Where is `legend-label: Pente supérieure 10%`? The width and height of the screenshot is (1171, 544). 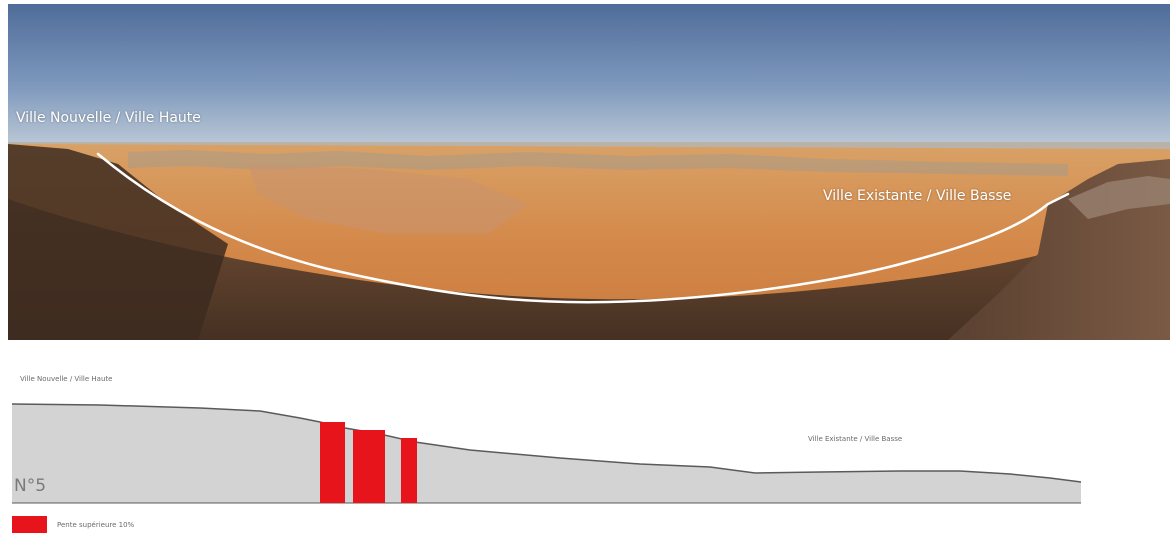
legend-label: Pente supérieure 10% is located at coordinates (96, 525).